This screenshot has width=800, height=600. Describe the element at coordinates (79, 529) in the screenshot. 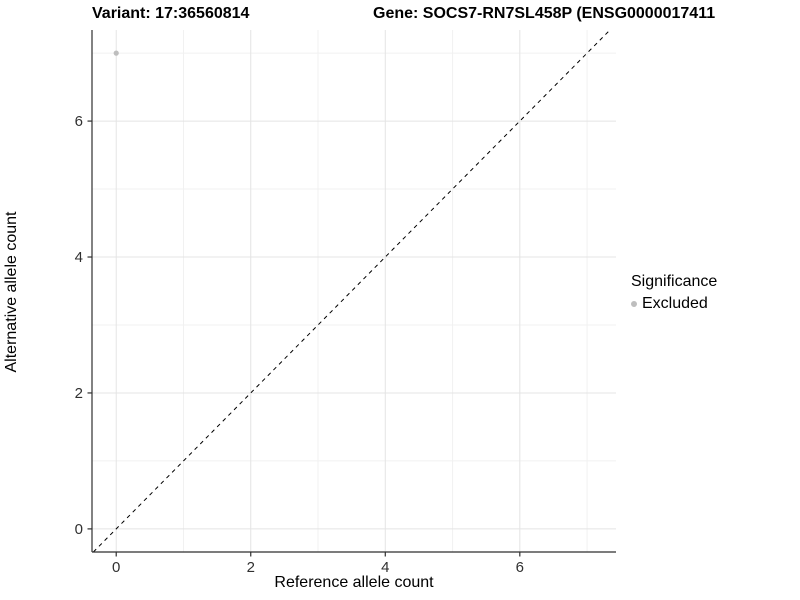

I see `y-tick-label: 0` at that location.